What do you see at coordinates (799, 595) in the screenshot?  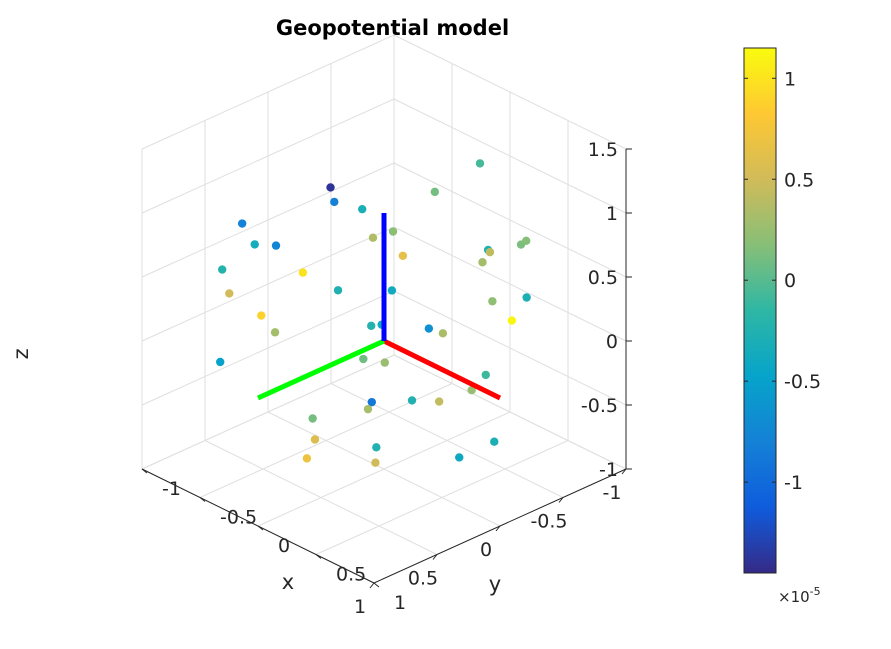 I see `colorbar-exponent: ×10⁻⁵` at bounding box center [799, 595].